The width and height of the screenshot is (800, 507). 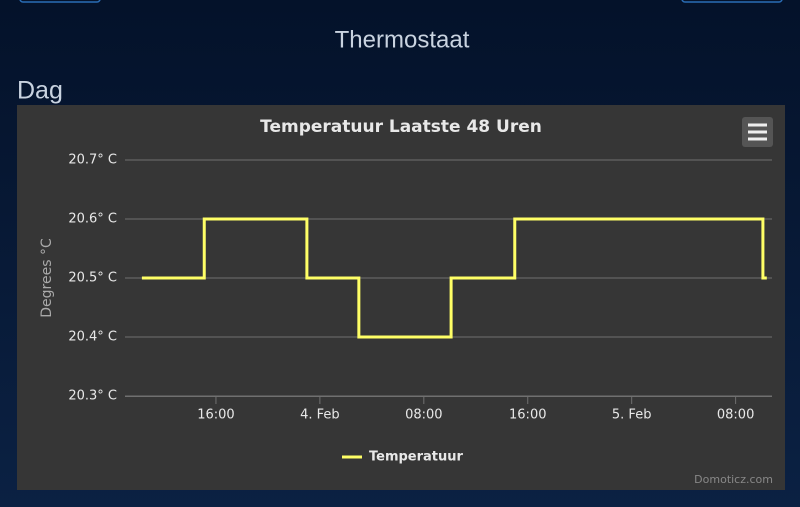 What do you see at coordinates (402, 39) in the screenshot?
I see `page-title: Thermostaat` at bounding box center [402, 39].